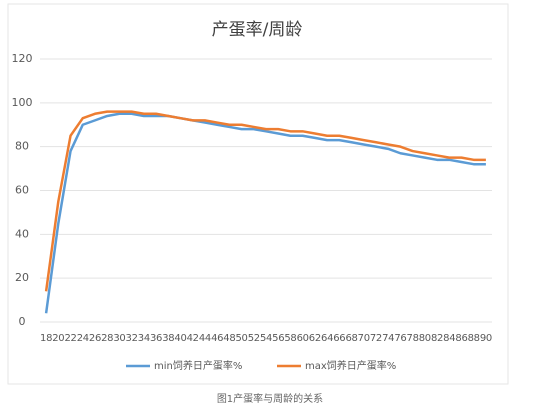  Describe the element at coordinates (46, 338) in the screenshot. I see `x-tick-label: 18` at that location.